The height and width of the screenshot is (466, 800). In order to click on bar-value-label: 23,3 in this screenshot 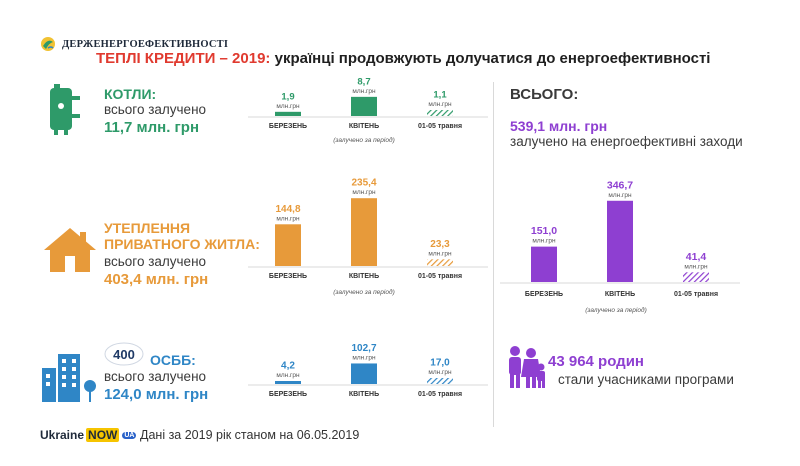, I will do `click(440, 244)`.